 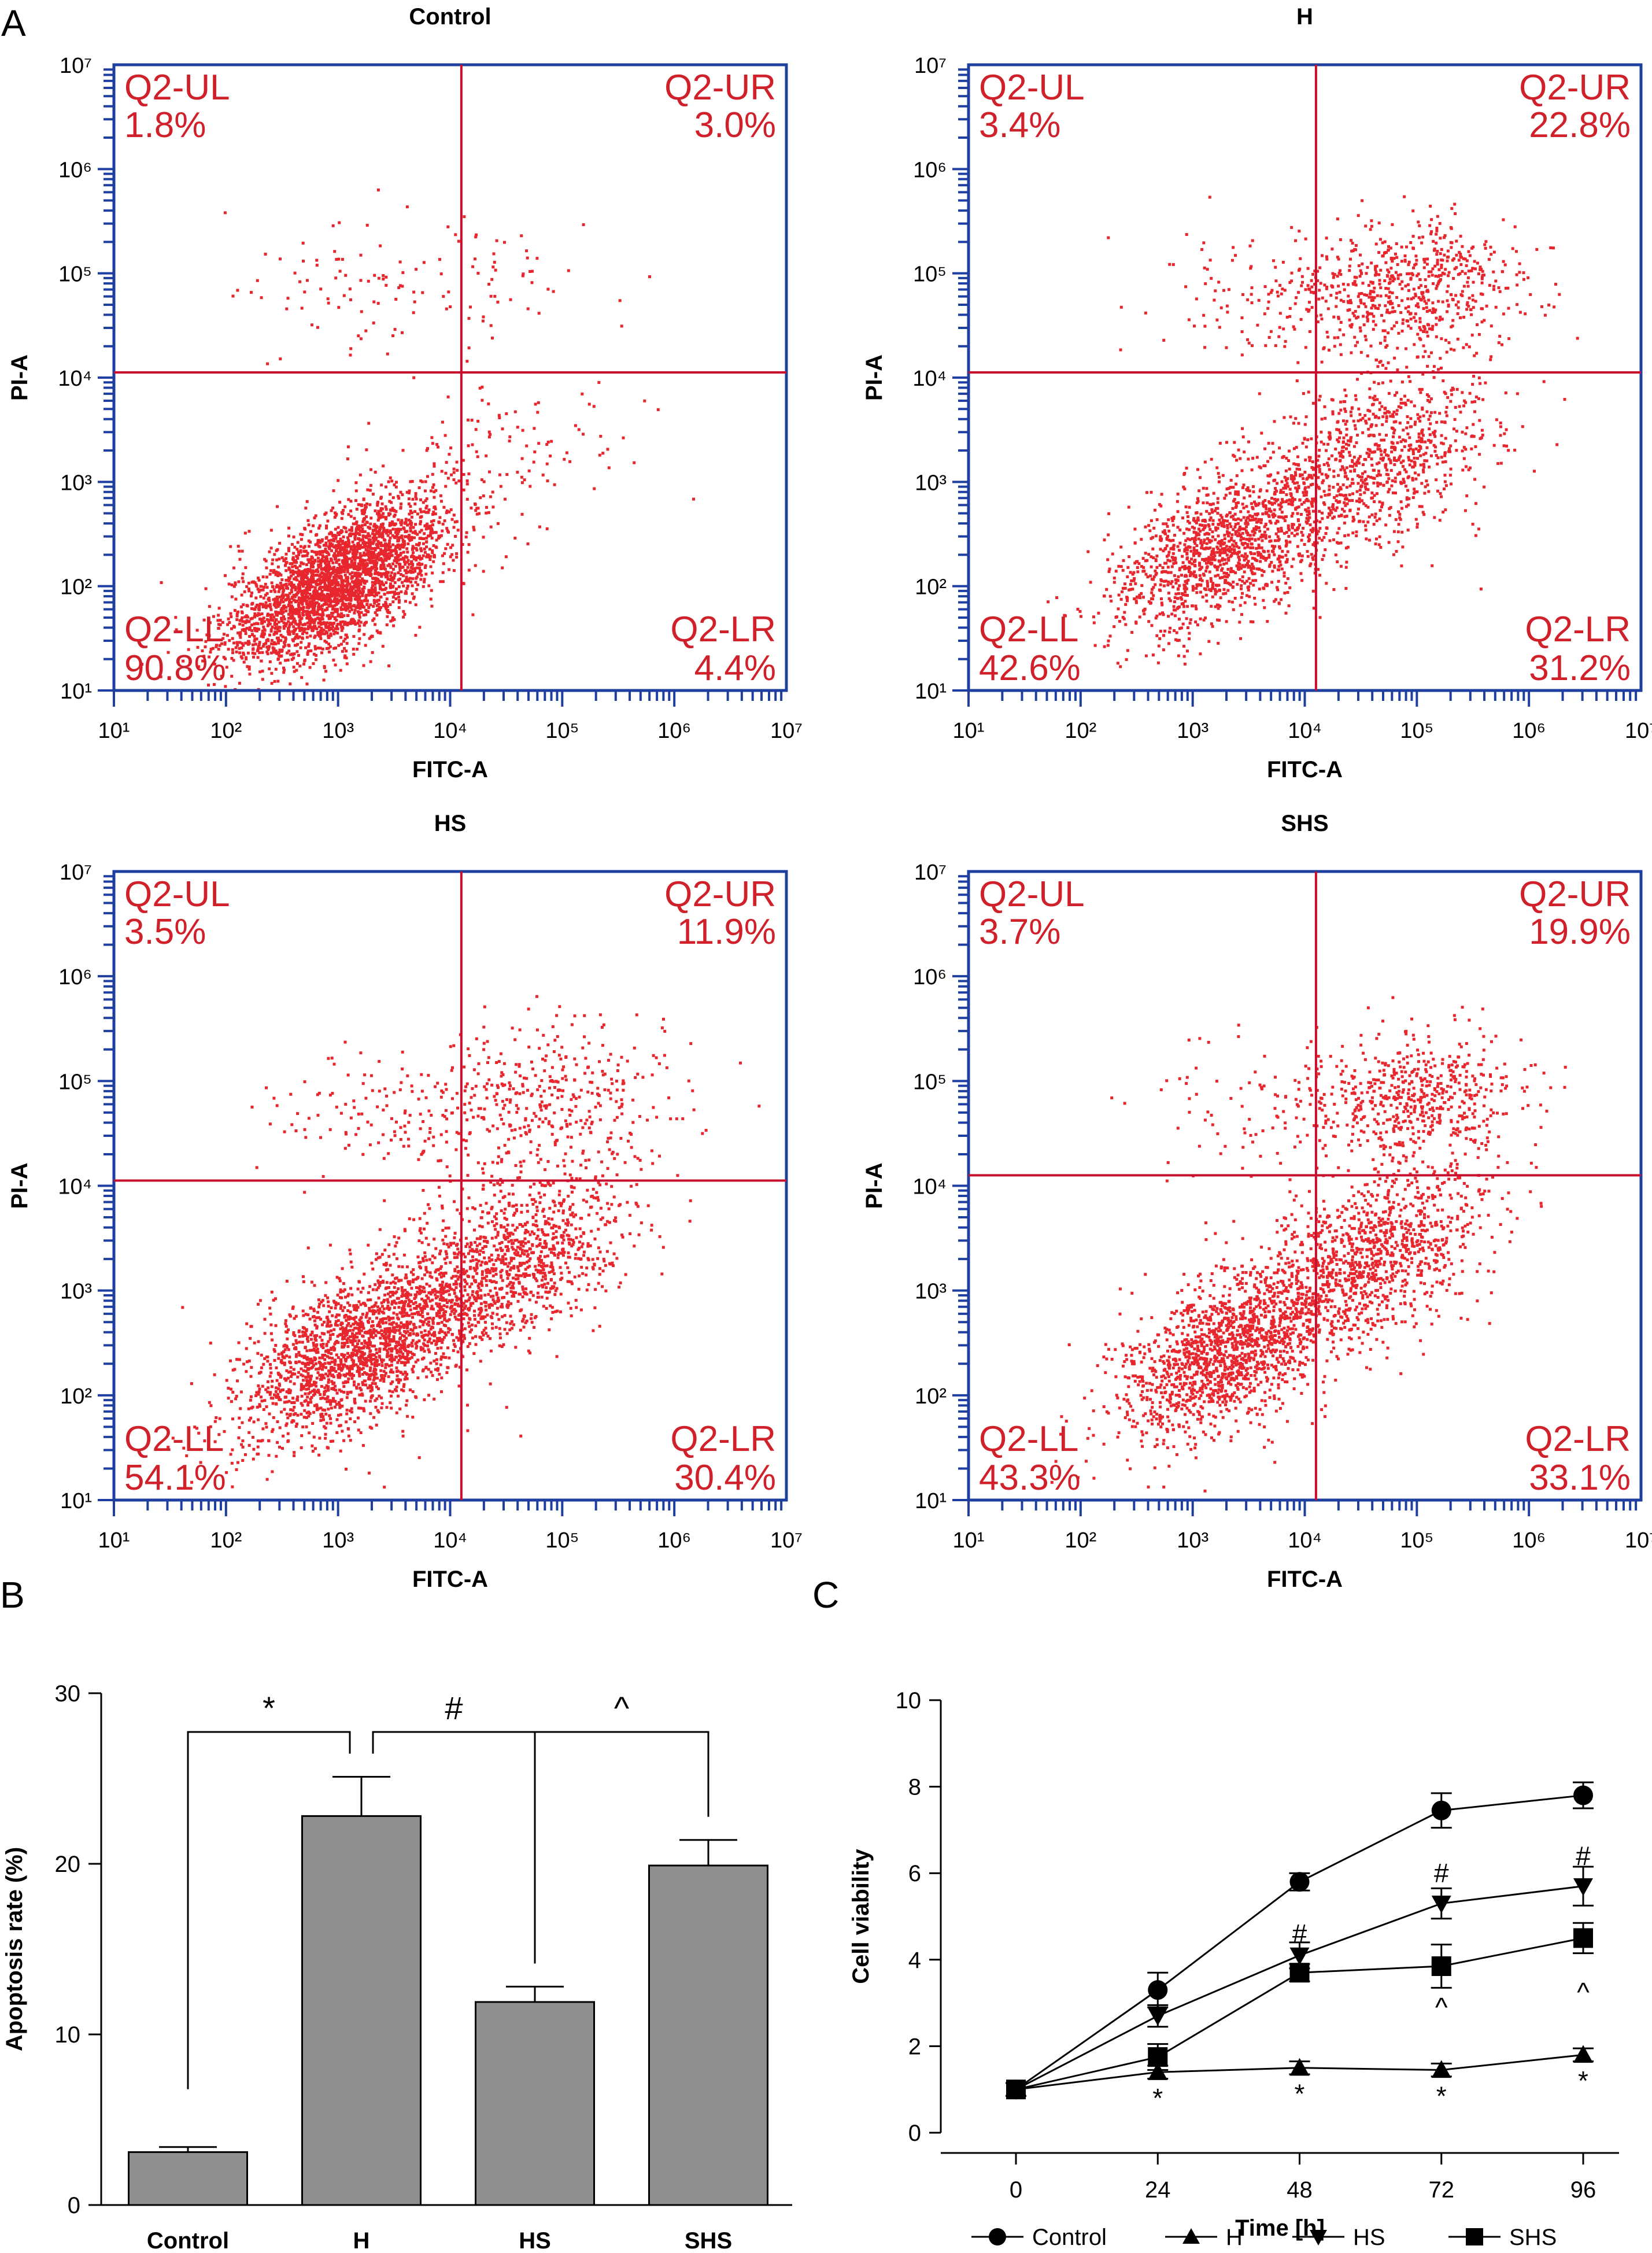 What do you see at coordinates (12, 1595) in the screenshot?
I see `panel-label-b: B` at bounding box center [12, 1595].